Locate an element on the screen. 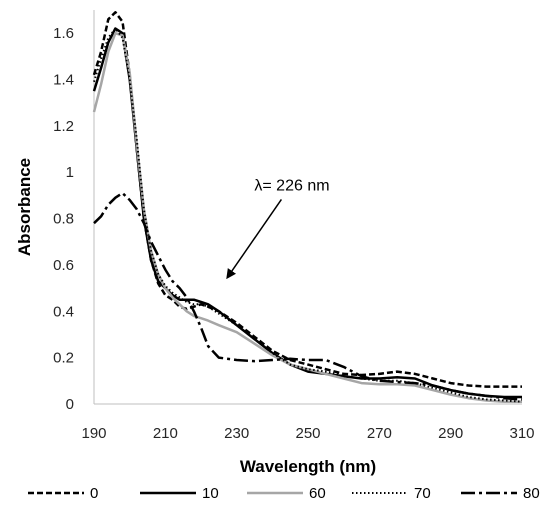 The image size is (550, 516). y-tick-label: 1 is located at coordinates (70, 172).